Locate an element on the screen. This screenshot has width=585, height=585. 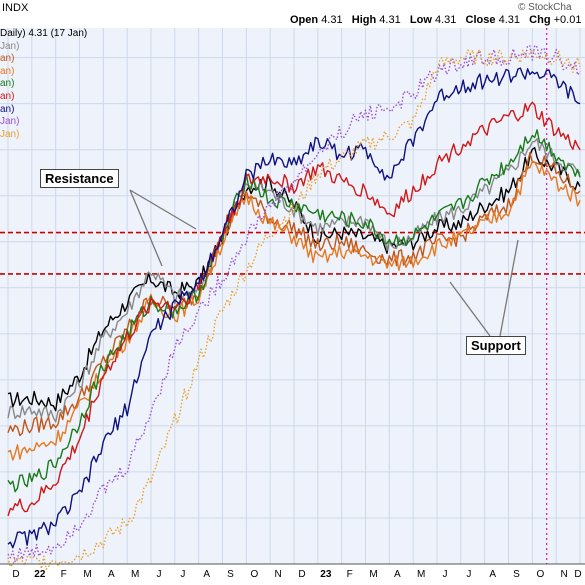
resistance-label: Resistance is located at coordinates (79, 178).